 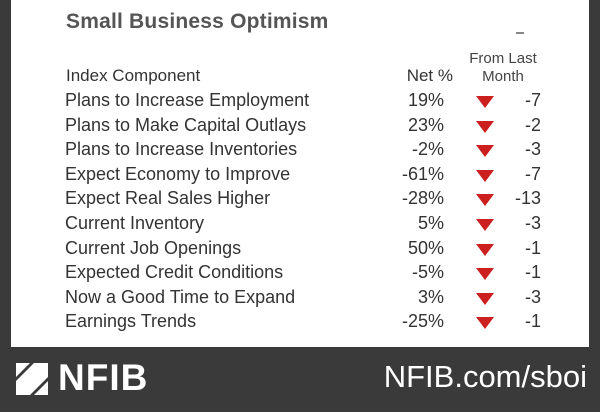 What do you see at coordinates (422, 321) in the screenshot?
I see `net-percent: -25%` at bounding box center [422, 321].